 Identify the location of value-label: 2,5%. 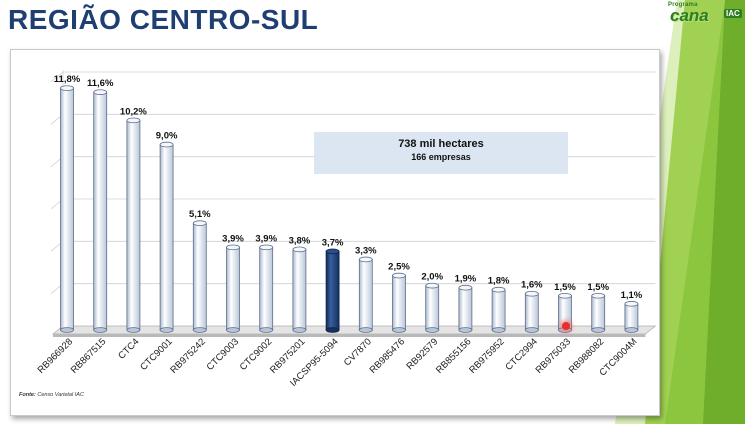
(399, 267).